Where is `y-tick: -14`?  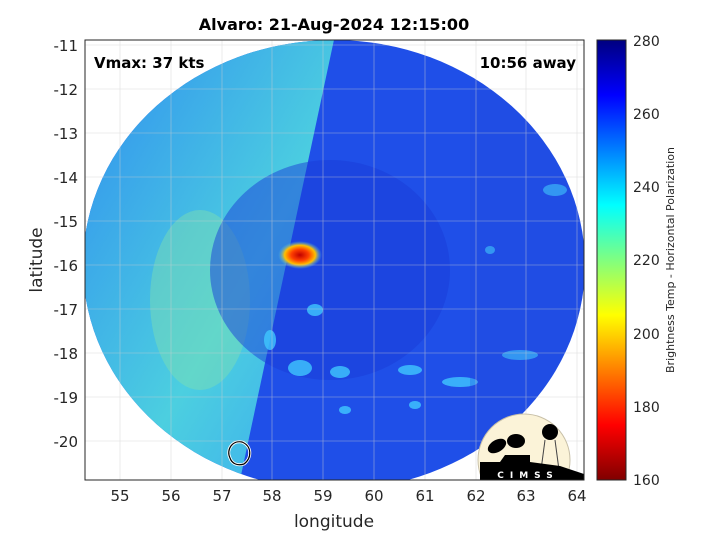 y-tick: -14 is located at coordinates (66, 178).